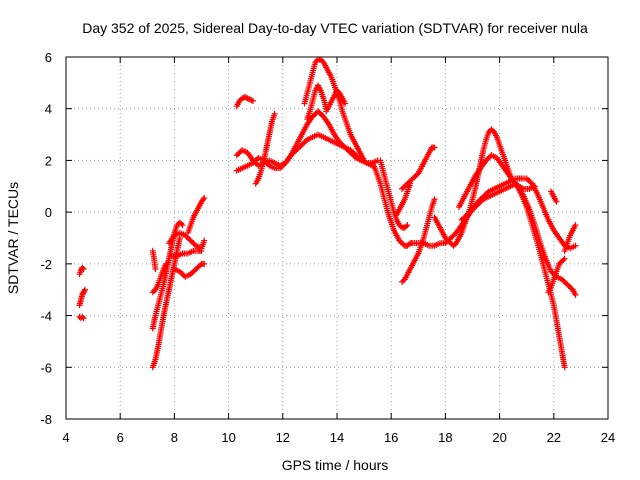  What do you see at coordinates (499, 437) in the screenshot?
I see `x-tick-label: 20` at bounding box center [499, 437].